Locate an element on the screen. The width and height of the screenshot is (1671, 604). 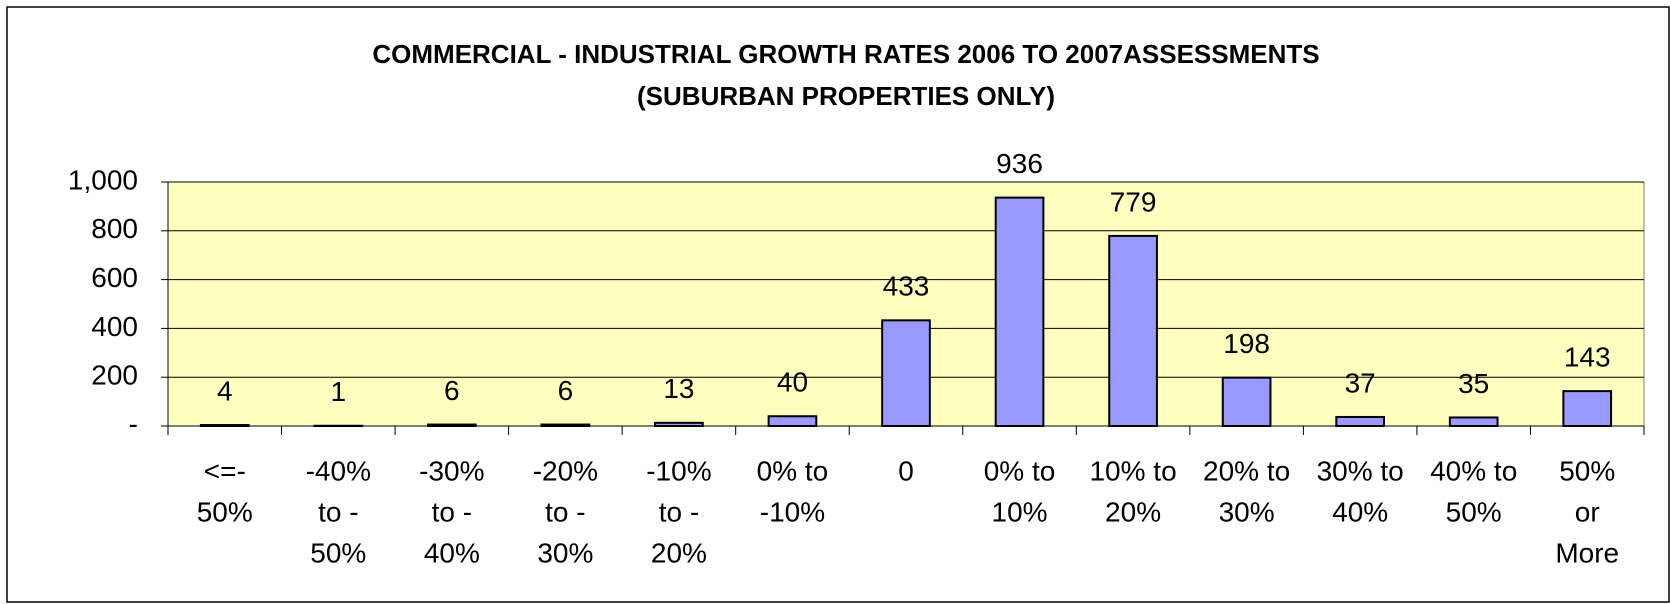
data-label: 35 is located at coordinates (1473, 383).